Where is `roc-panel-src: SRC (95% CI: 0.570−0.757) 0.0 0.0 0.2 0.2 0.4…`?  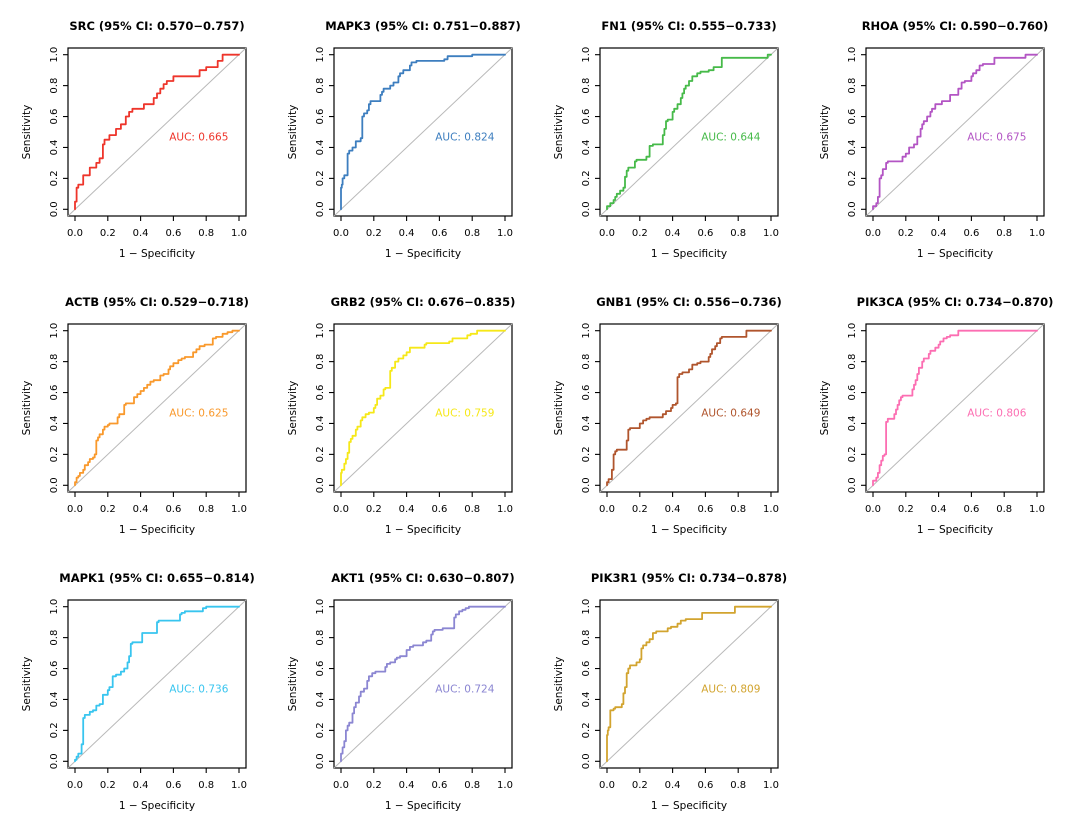
roc-panel-src: SRC (95% CI: 0.570−0.757) 0.0 0.0 0.2 0.2 0.4… is located at coordinates (134, 139).